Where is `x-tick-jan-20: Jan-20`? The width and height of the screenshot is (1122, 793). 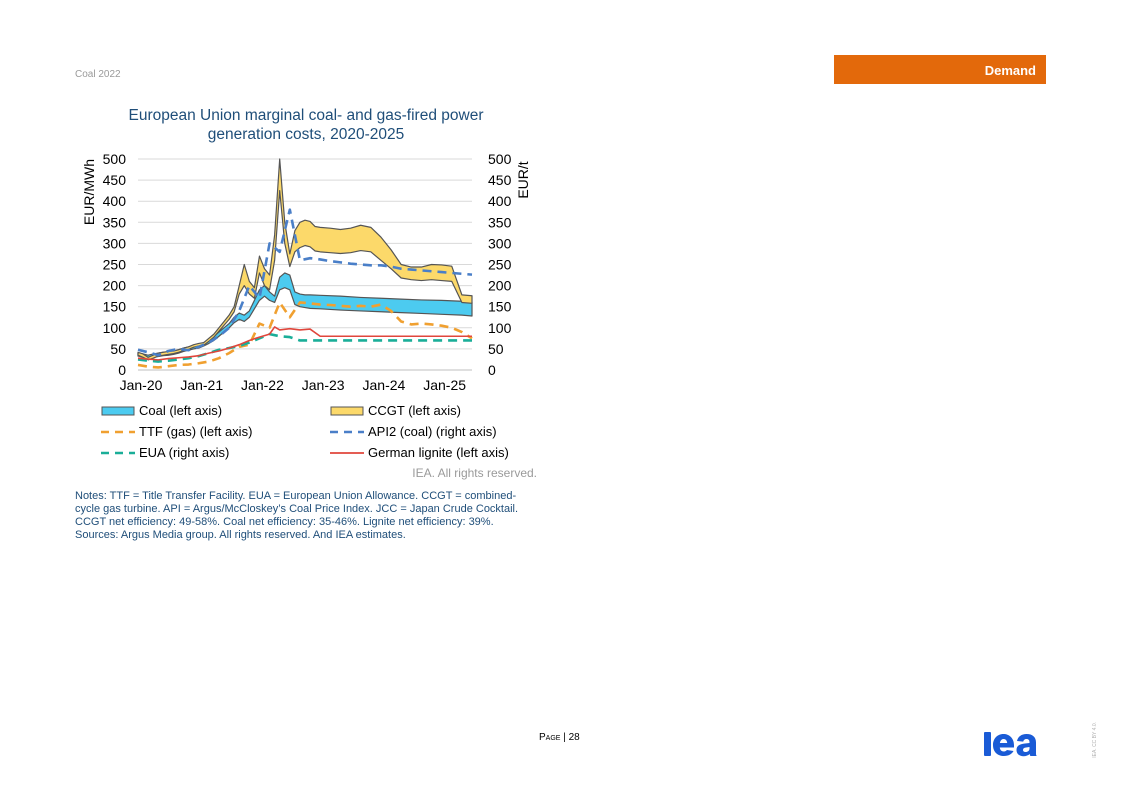
x-tick-jan-20: Jan-20 is located at coordinates (141, 385).